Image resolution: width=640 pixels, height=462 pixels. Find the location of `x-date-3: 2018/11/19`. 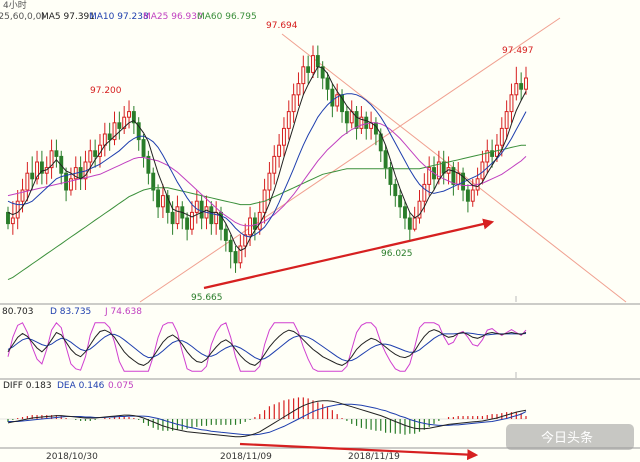

x-date-3: 2018/11/19 is located at coordinates (374, 457).